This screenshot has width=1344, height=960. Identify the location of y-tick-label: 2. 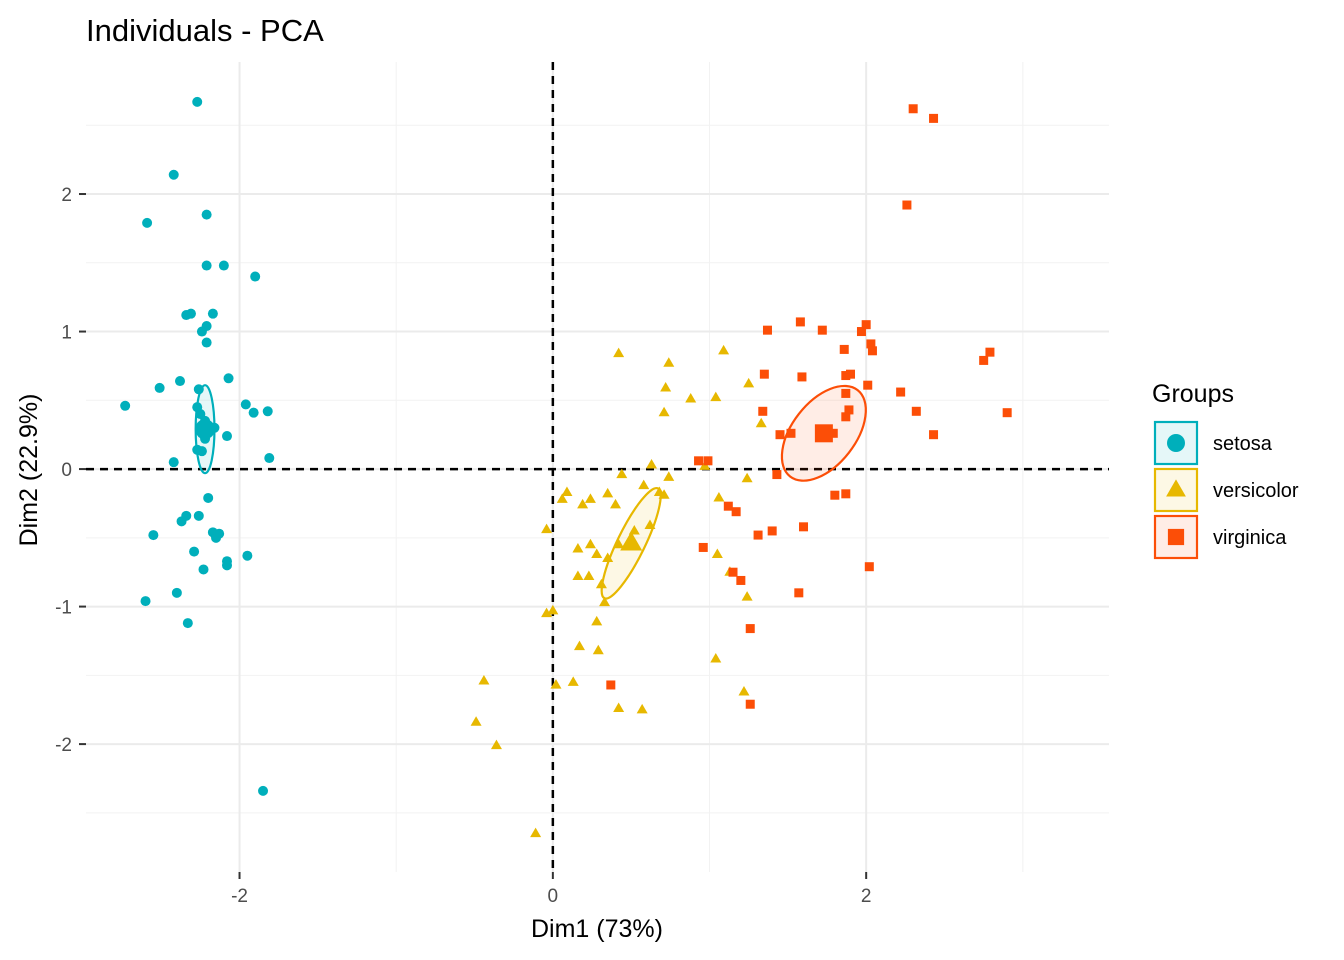
(66, 195).